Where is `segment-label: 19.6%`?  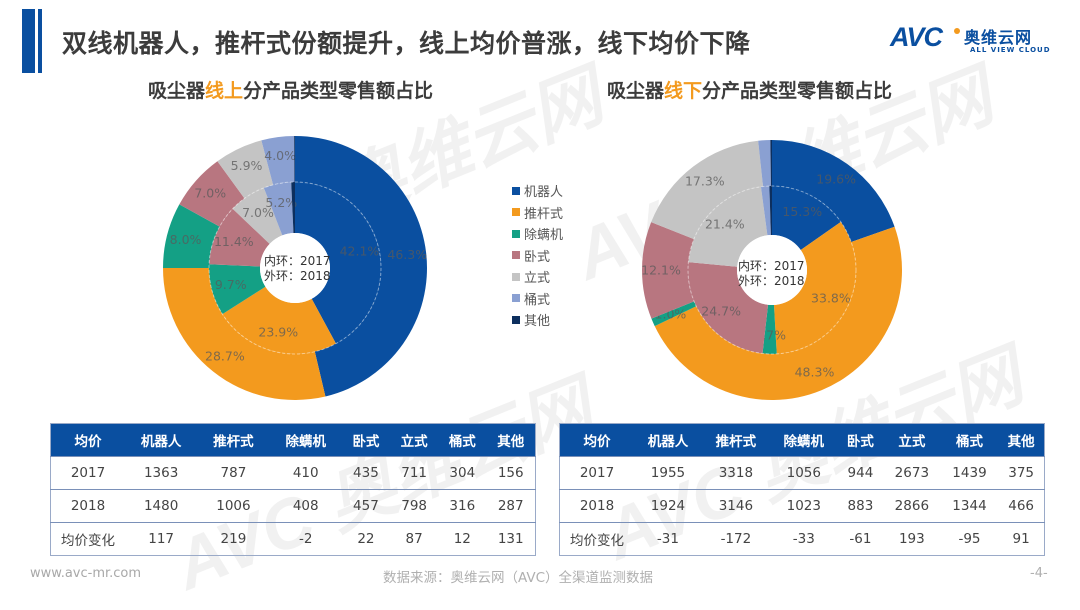
segment-label: 19.6% is located at coordinates (836, 178).